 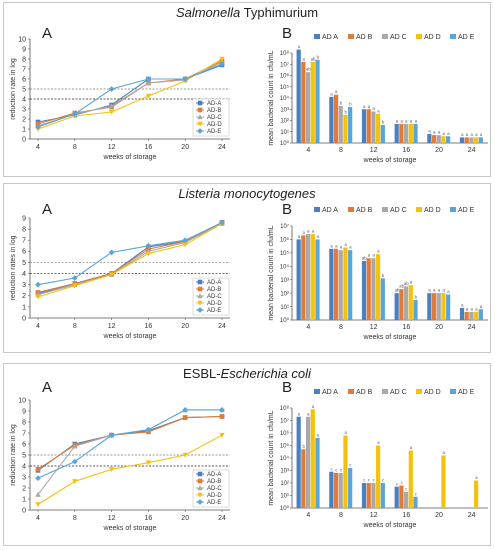 I want to click on legend-entry: AD-A, so click(x=214, y=283).